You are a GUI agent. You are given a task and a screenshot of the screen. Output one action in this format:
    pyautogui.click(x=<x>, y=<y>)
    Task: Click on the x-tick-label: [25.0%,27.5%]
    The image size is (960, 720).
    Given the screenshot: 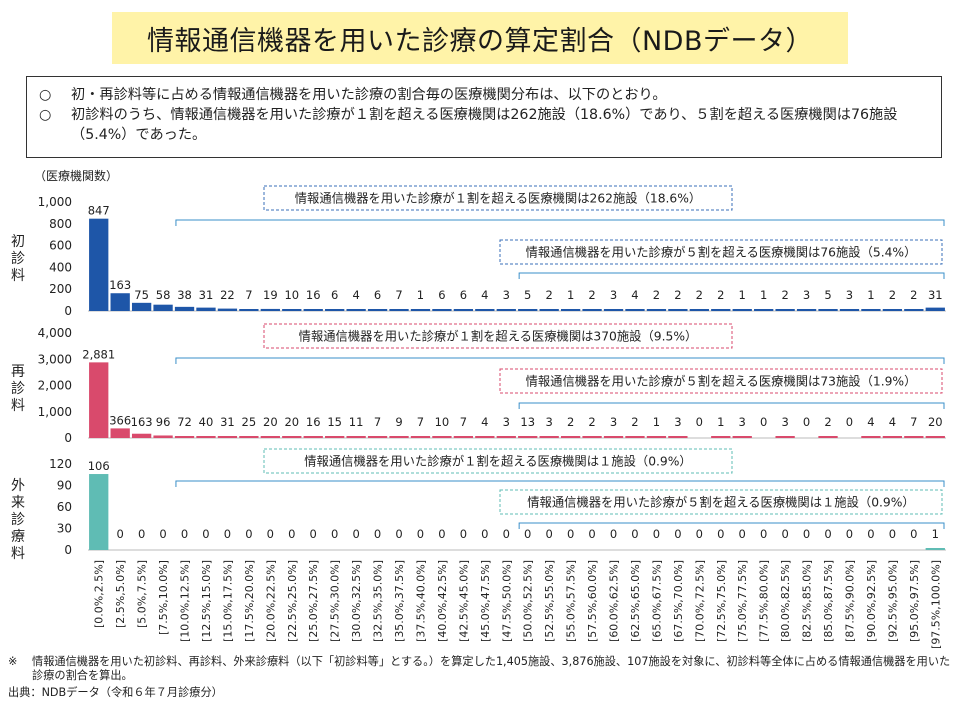 What is the action you would take?
    pyautogui.click(x=313, y=601)
    